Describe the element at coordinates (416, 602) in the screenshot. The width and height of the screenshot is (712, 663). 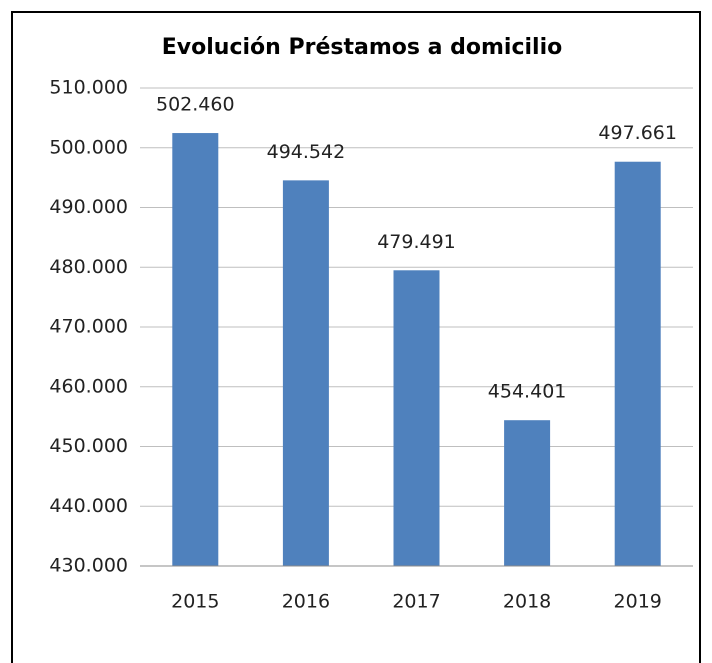
I see `x-tick-label: 2017` at that location.